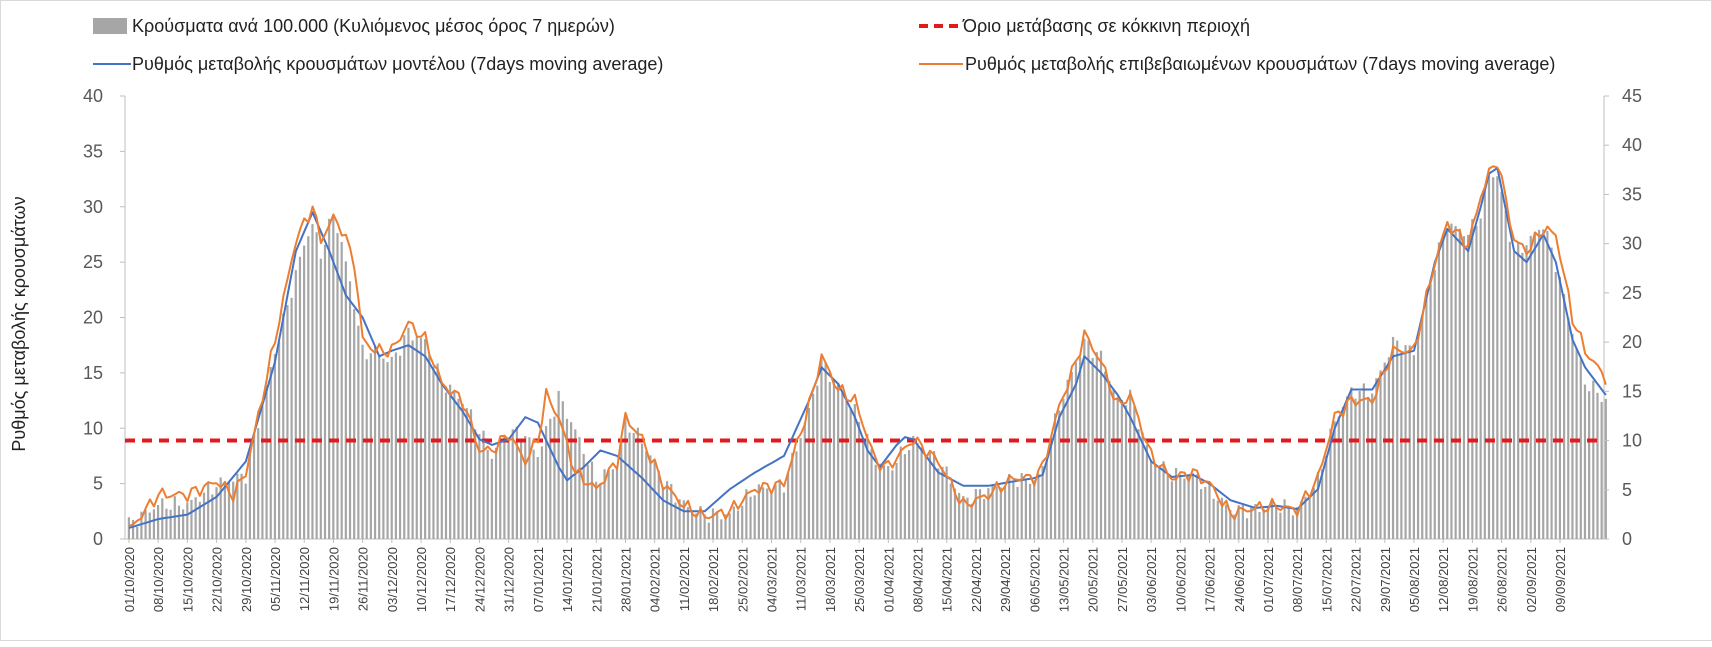 This screenshot has width=1712, height=647. I want to click on right-tick-label: 15, so click(1632, 391).